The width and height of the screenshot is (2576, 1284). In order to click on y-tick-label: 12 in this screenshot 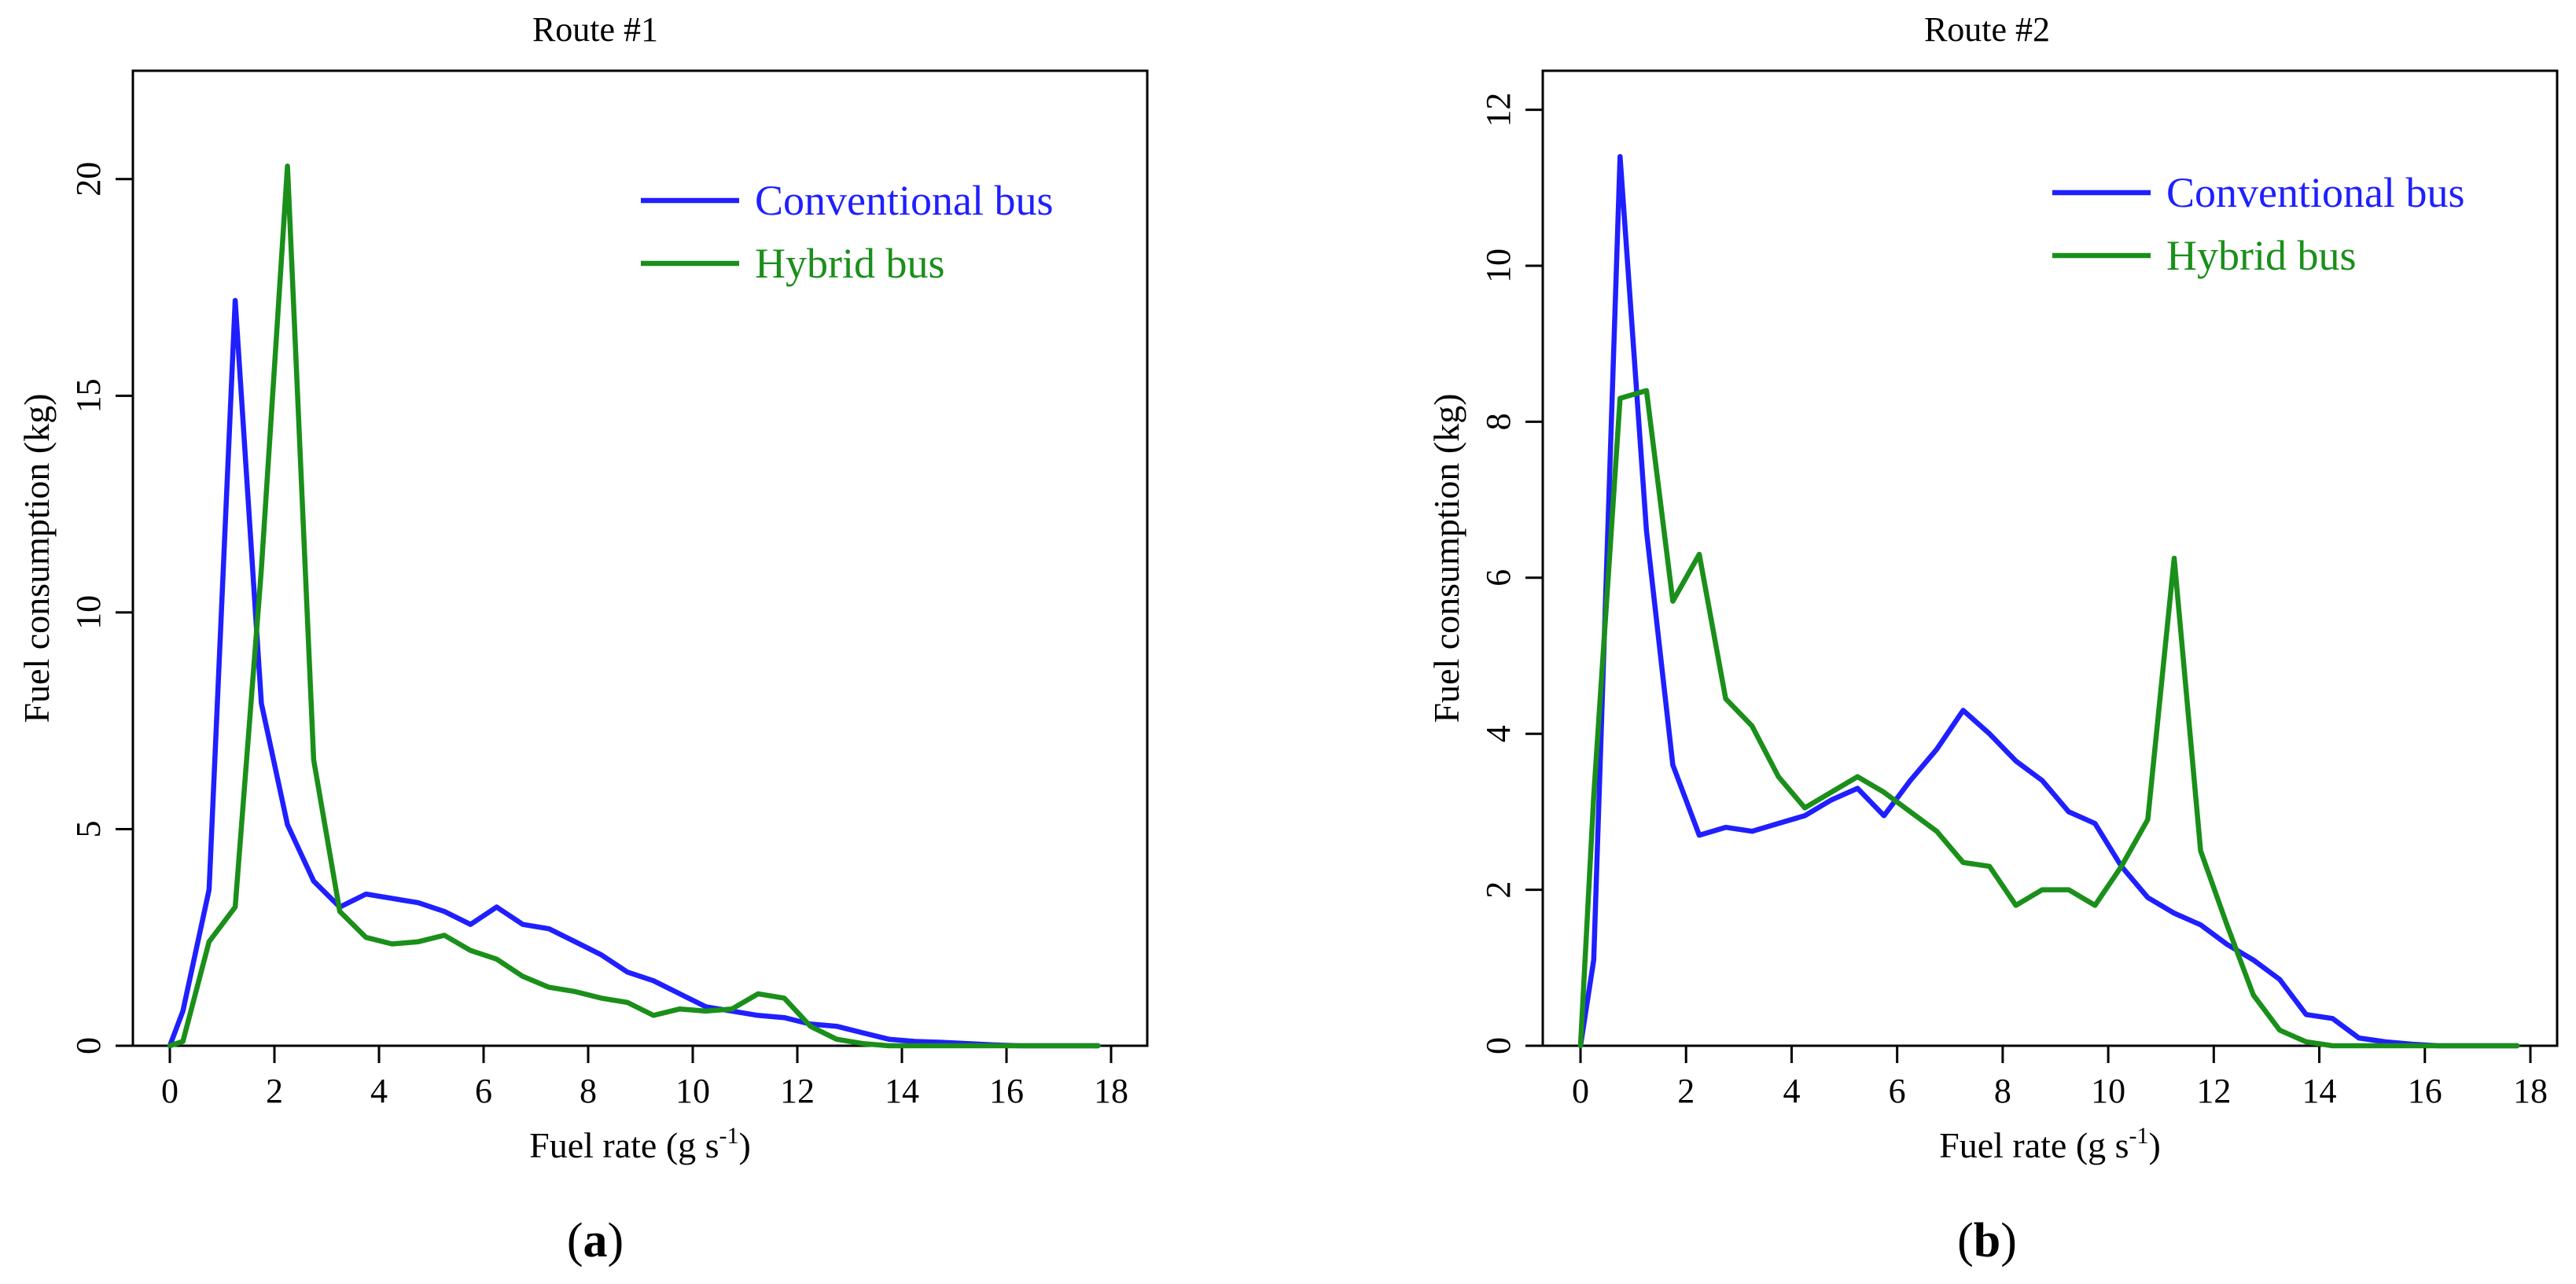, I will do `click(1499, 110)`.